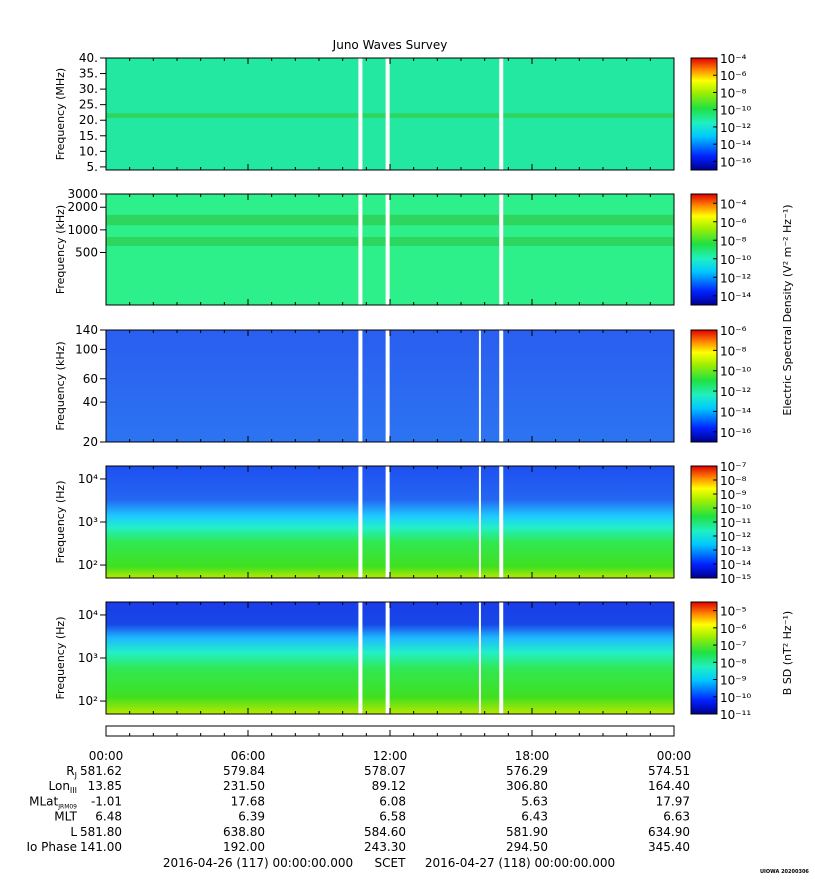 Image resolution: width=815 pixels, height=880 pixels. I want to click on ephemeris-row-lon: LonIII 13.85 231.50 89.12 306.80 164.40, so click(370, 787).